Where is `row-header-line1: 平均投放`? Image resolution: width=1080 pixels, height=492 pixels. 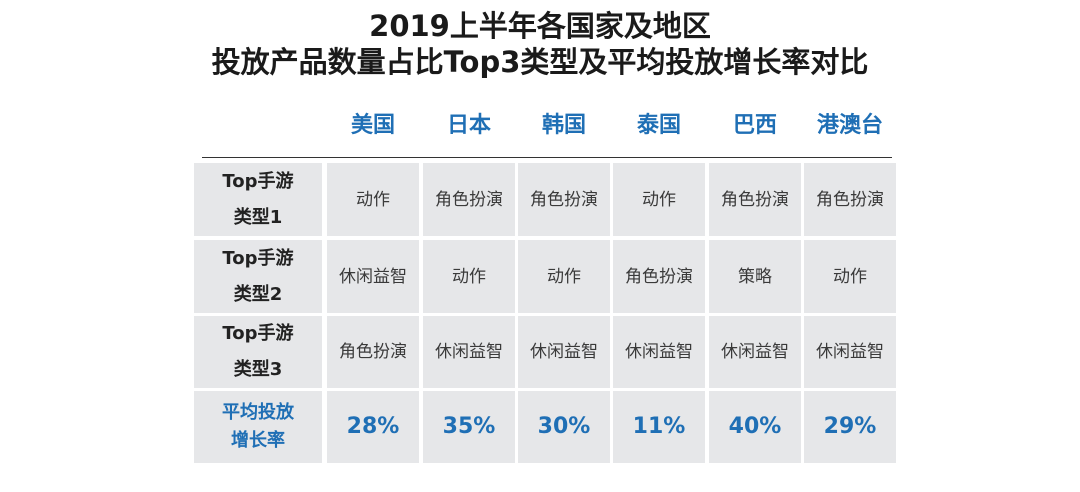 row-header-line1: 平均投放 is located at coordinates (258, 412).